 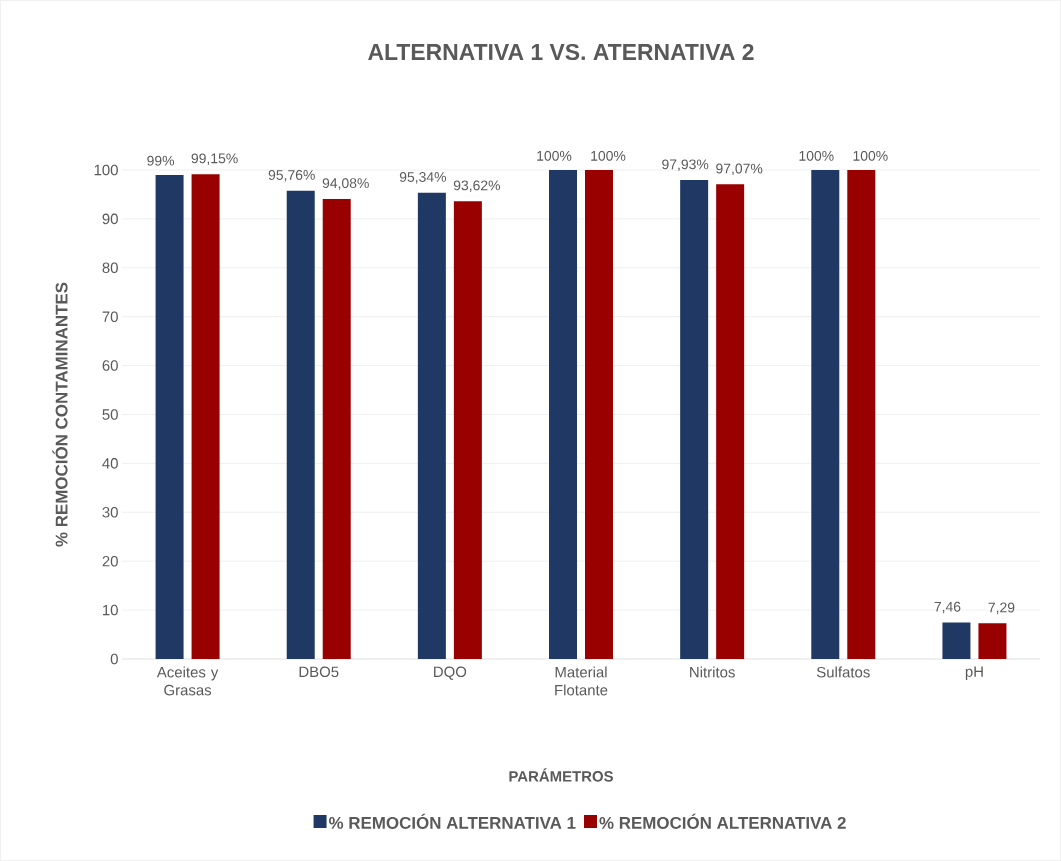 What do you see at coordinates (477, 186) in the screenshot?
I see `data-label: 93,62%` at bounding box center [477, 186].